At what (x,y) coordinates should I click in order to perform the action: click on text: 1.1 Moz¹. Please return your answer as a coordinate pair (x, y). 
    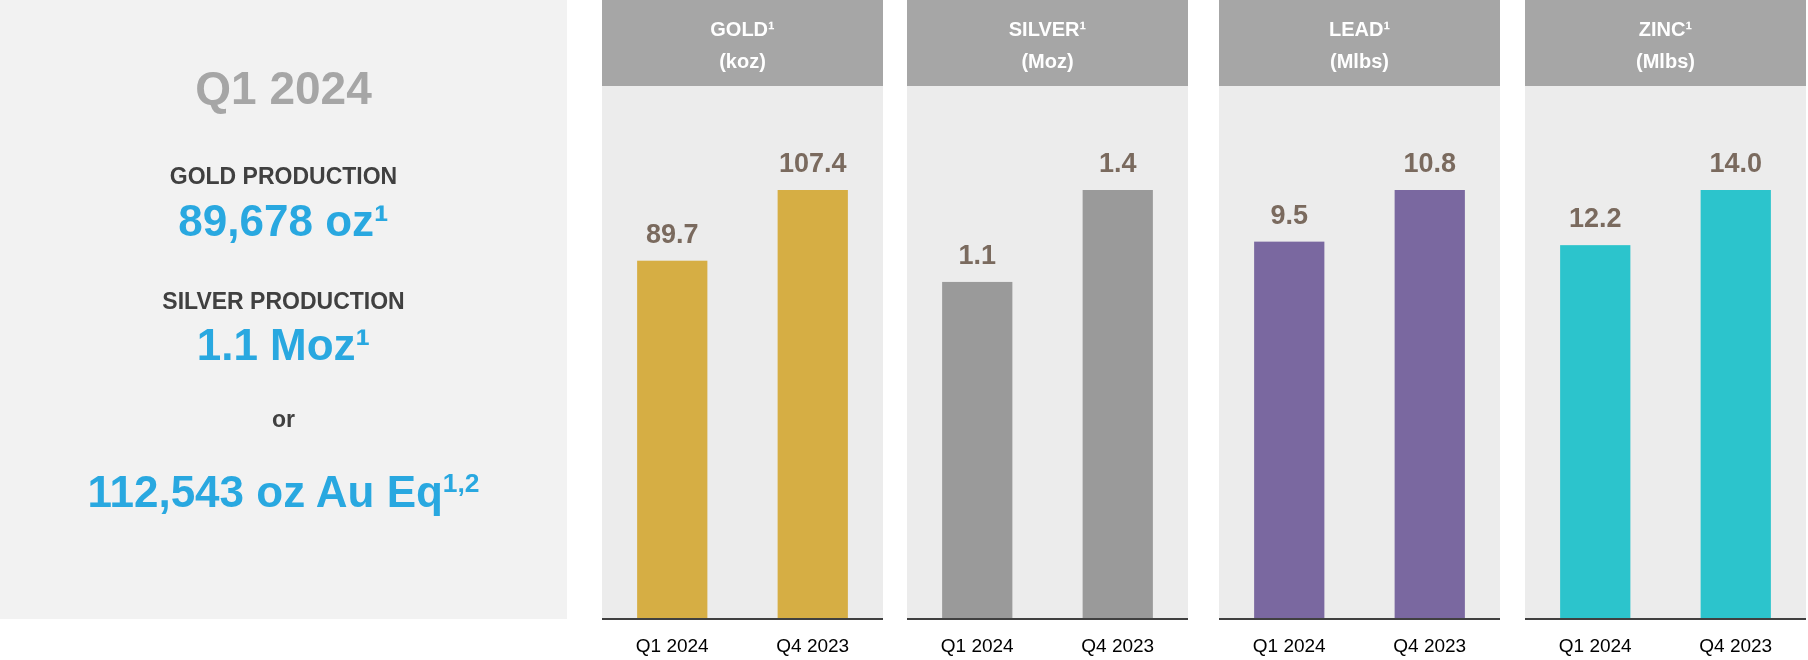
    Looking at the image, I should click on (283, 344).